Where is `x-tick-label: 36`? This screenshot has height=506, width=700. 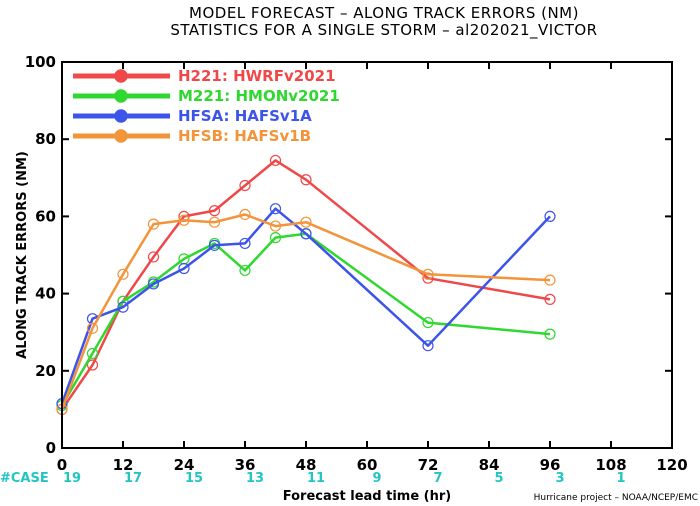 x-tick-label: 36 is located at coordinates (245, 465).